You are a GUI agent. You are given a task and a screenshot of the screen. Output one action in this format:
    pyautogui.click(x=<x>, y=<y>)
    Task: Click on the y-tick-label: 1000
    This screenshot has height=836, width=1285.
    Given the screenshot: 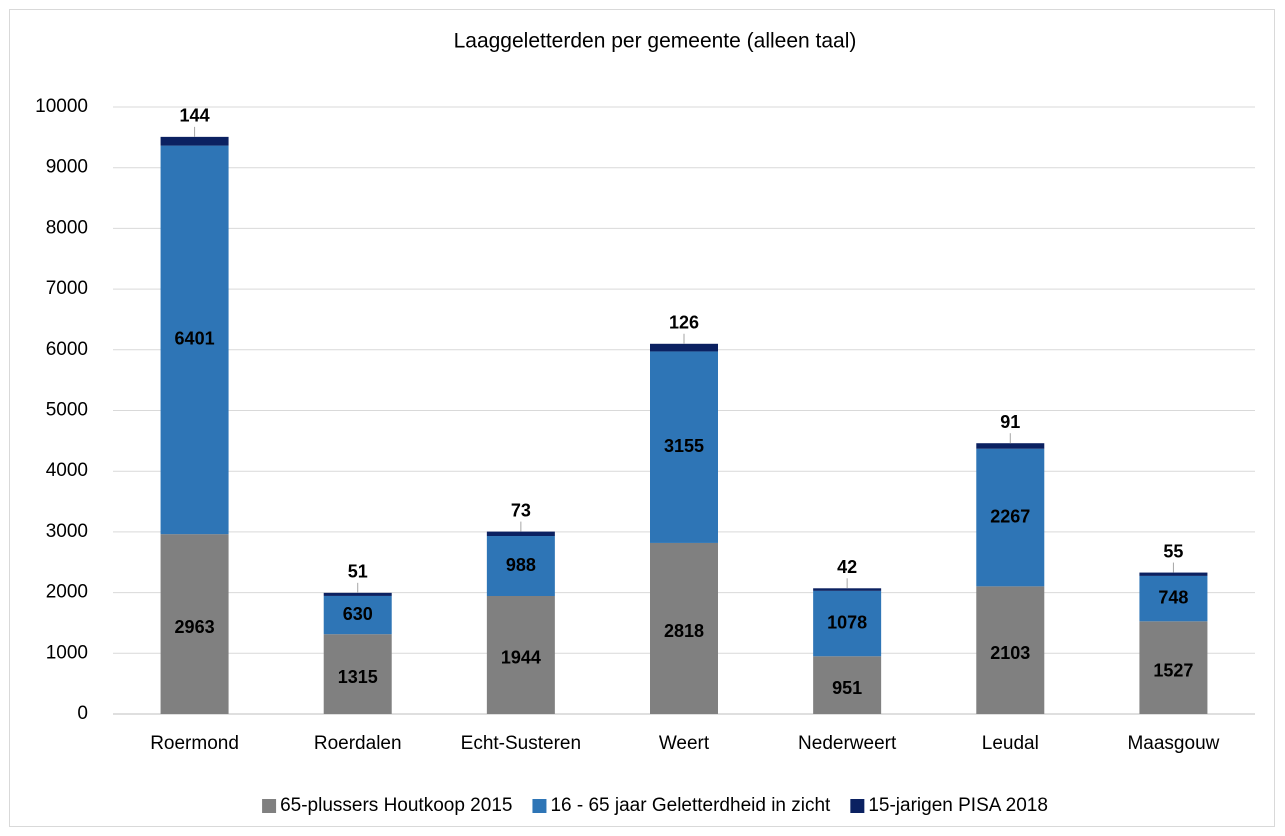 What is the action you would take?
    pyautogui.click(x=67, y=652)
    